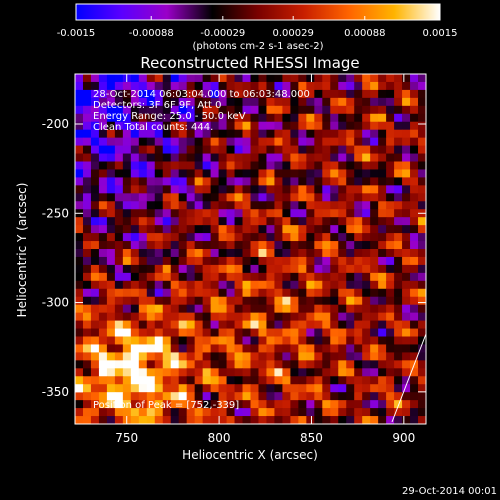 This screenshot has height=500, width=500. I want to click on colorbar-gradient, so click(258, 12).